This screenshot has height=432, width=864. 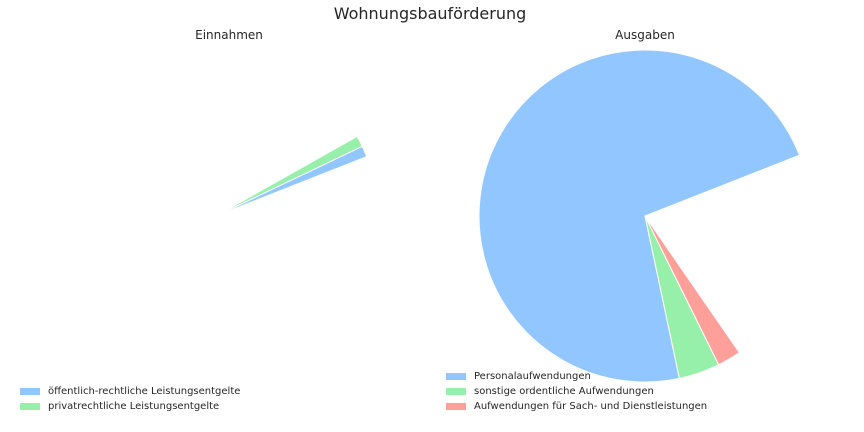 What do you see at coordinates (532, 376) in the screenshot?
I see `legend-label: Personalaufwendungen` at bounding box center [532, 376].